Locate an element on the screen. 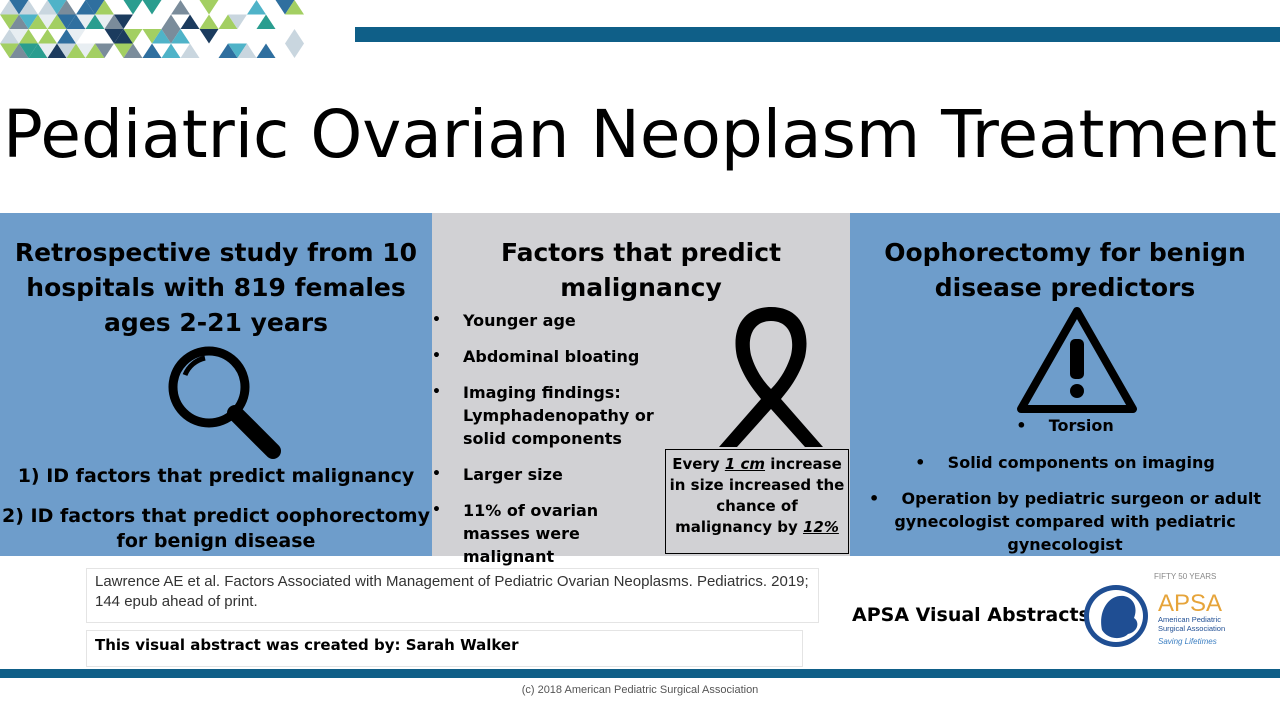 Image resolution: width=1280 pixels, height=720 pixels. awareness-ribbon-icon is located at coordinates (771, 377).